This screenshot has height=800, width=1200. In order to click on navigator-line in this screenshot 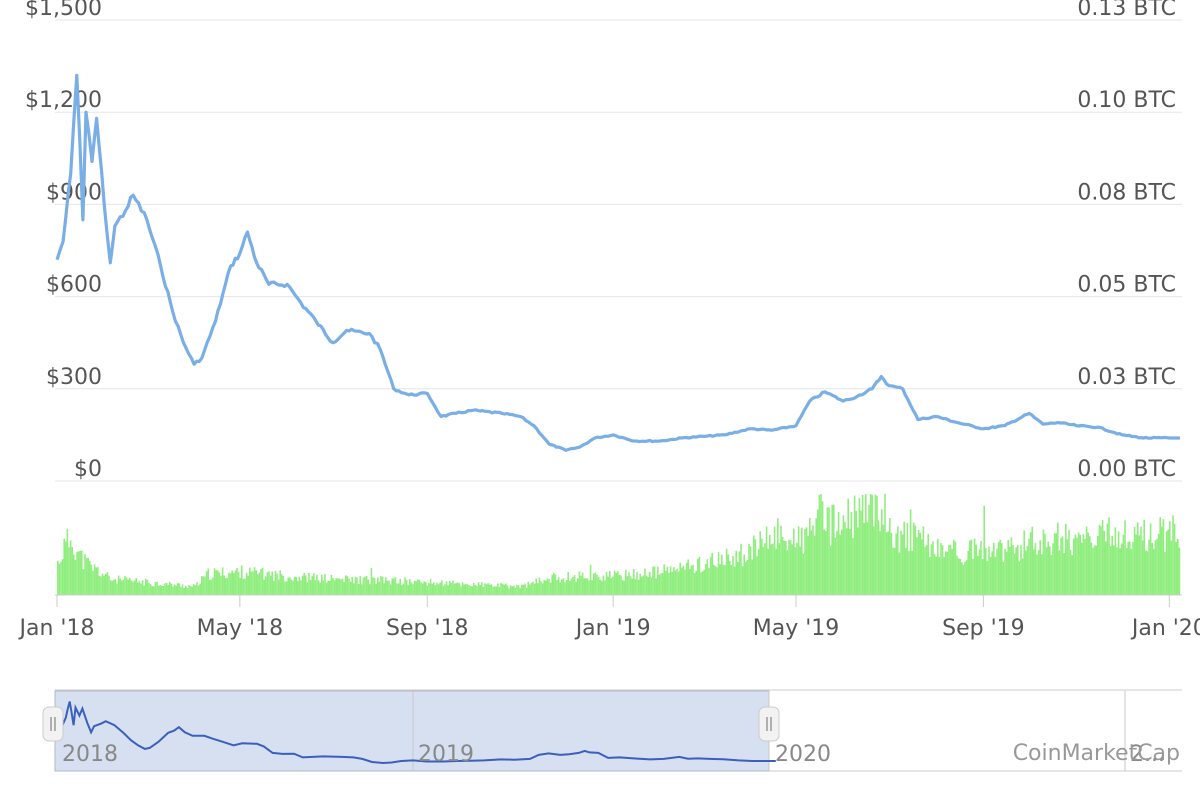, I will do `click(416, 733)`.